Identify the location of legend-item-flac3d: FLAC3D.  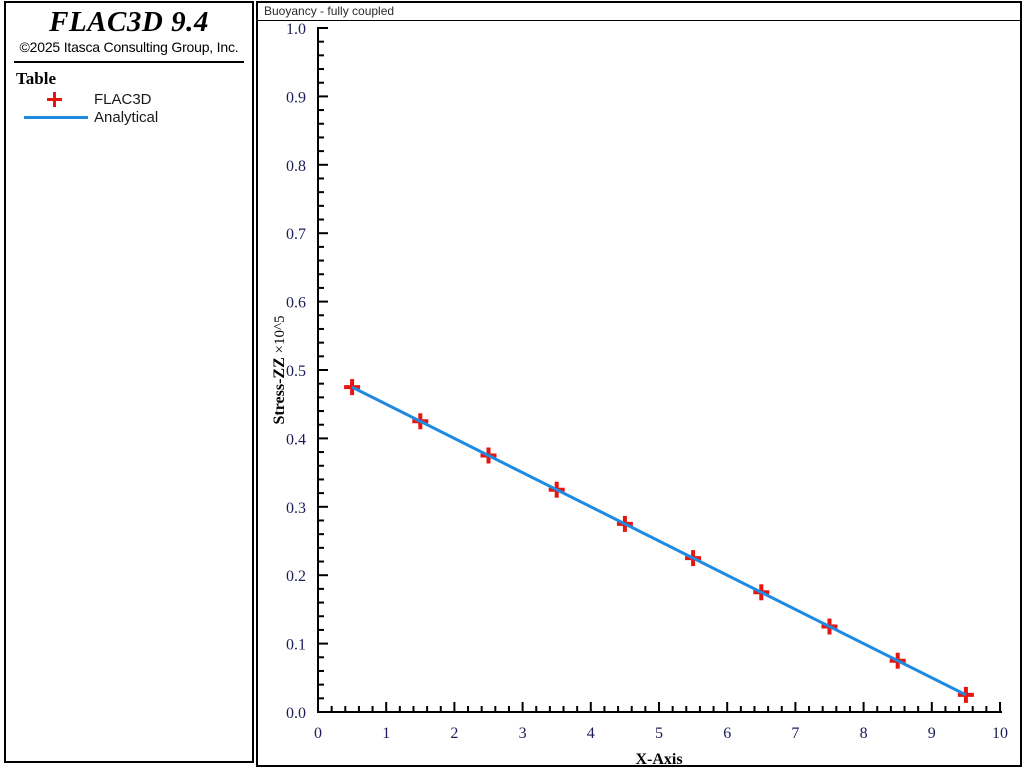
(134, 99).